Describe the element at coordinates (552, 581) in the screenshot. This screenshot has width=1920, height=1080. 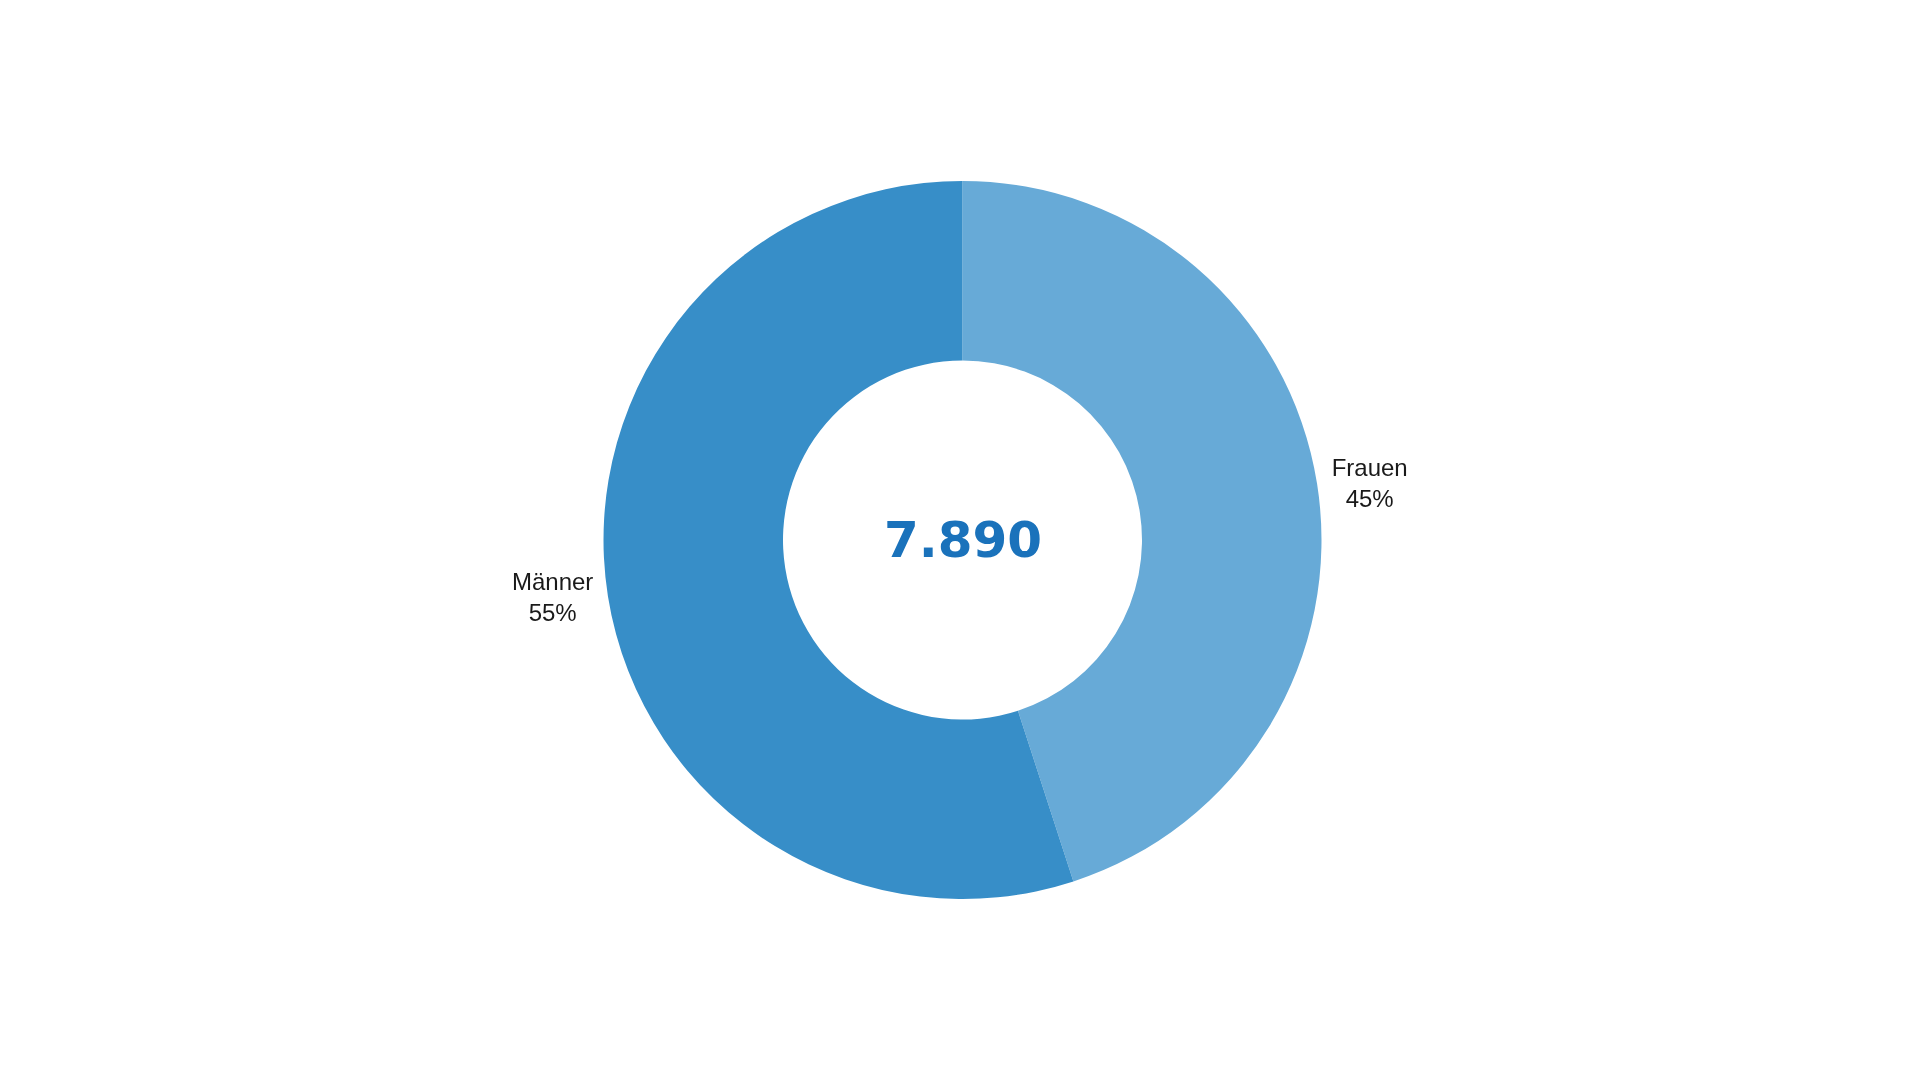
I see `slice-label: Männer` at that location.